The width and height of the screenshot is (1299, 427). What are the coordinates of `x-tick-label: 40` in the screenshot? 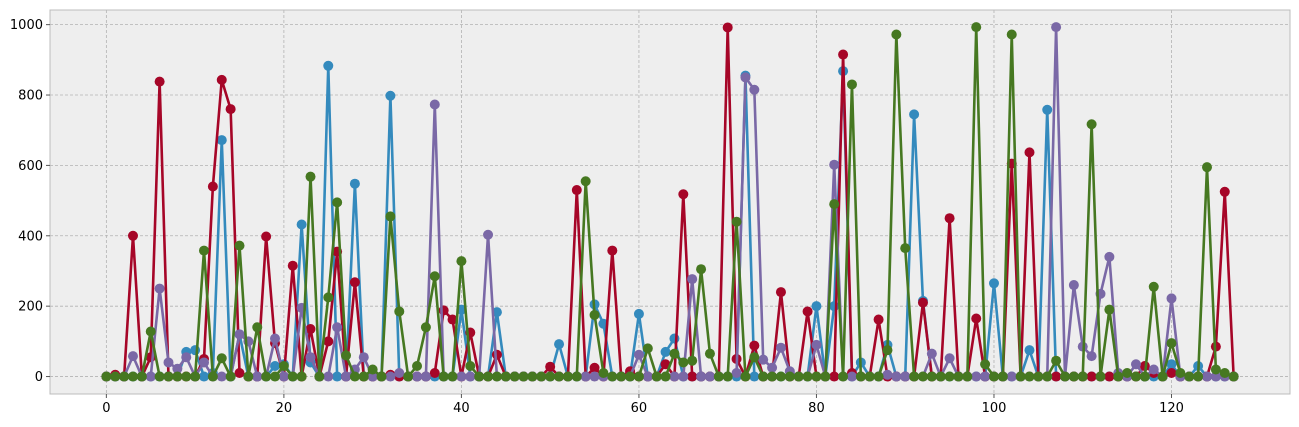 It's located at (461, 408).